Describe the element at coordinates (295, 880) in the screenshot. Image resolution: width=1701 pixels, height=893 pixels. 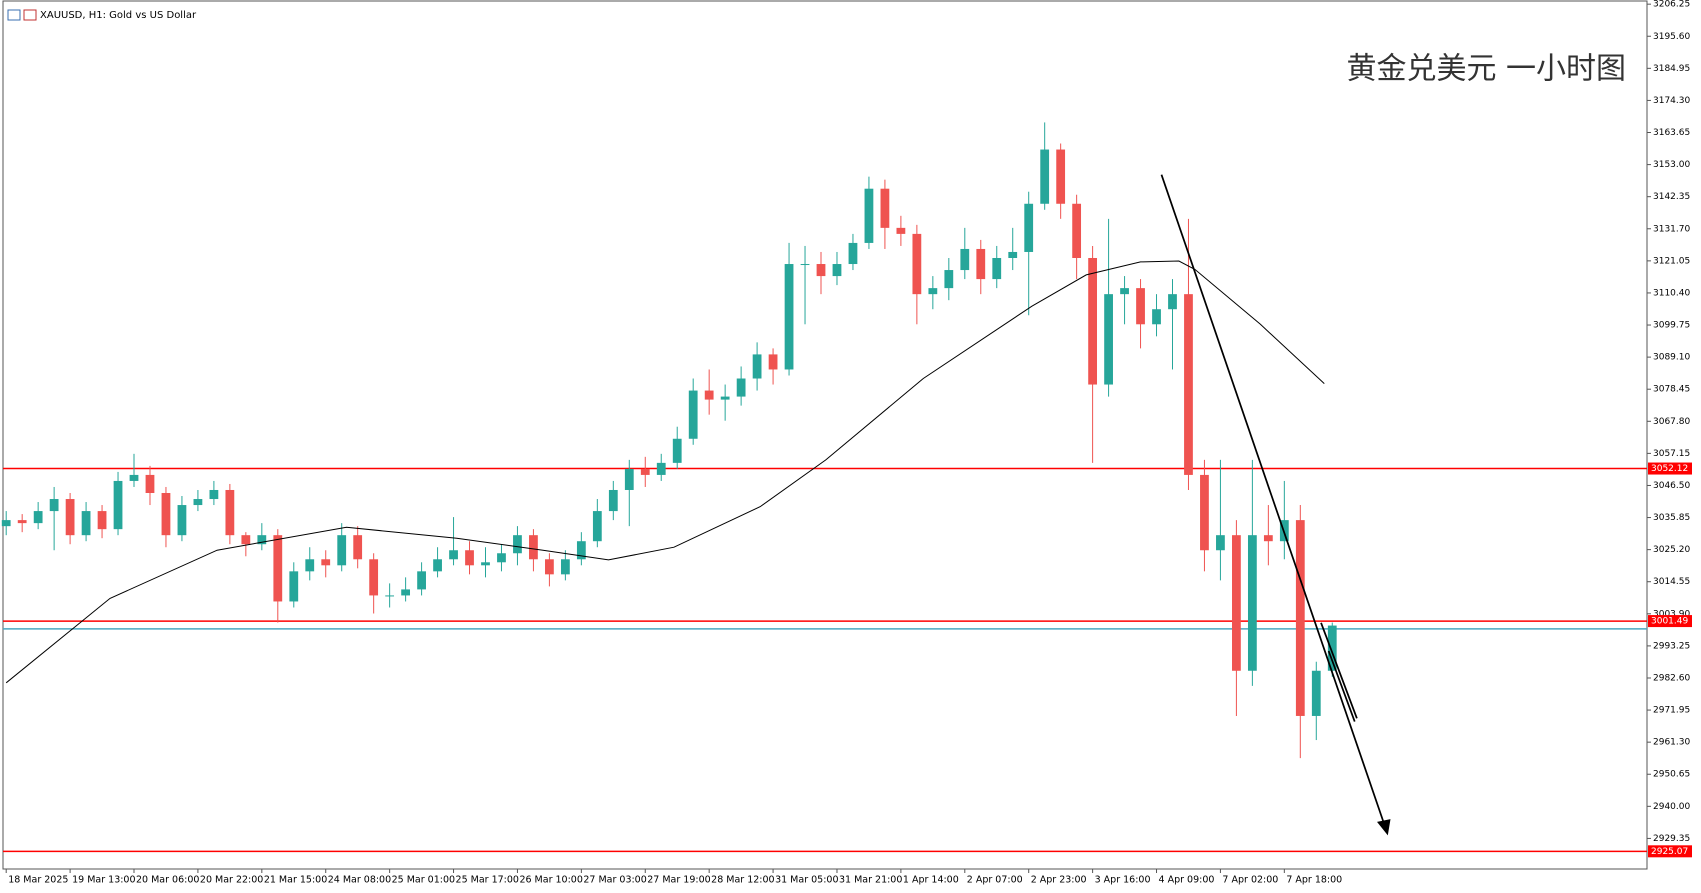
I see `x-tick-label: 21 Mar 15:00` at that location.